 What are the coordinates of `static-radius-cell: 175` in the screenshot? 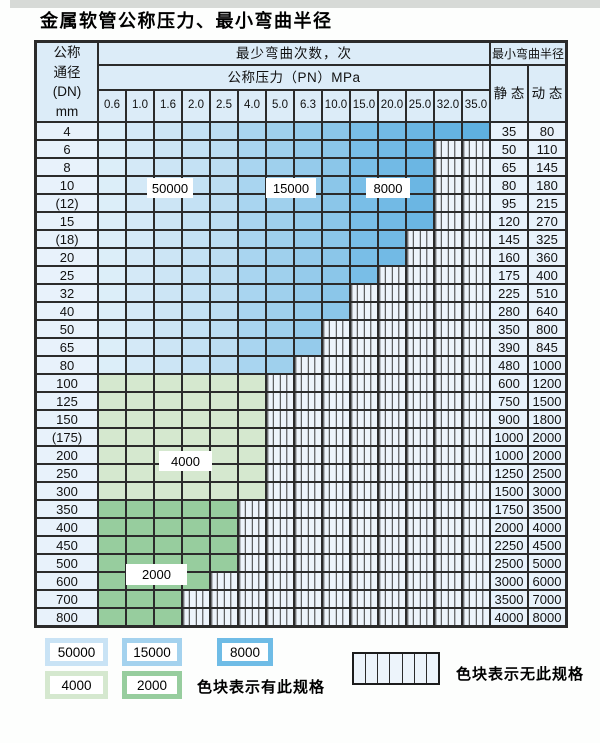 It's located at (509, 275).